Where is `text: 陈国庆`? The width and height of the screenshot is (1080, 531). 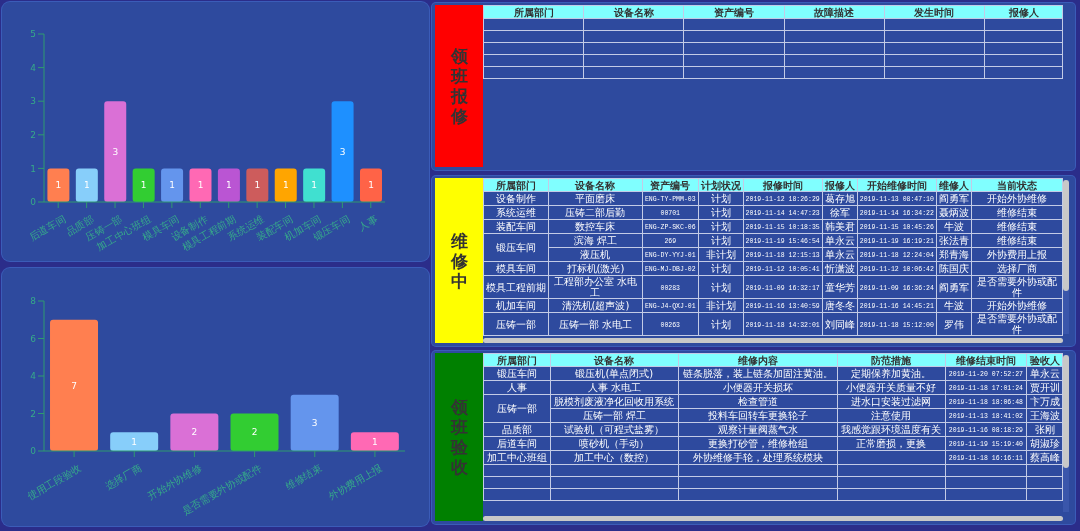 text: 陈国庆 is located at coordinates (953, 268).